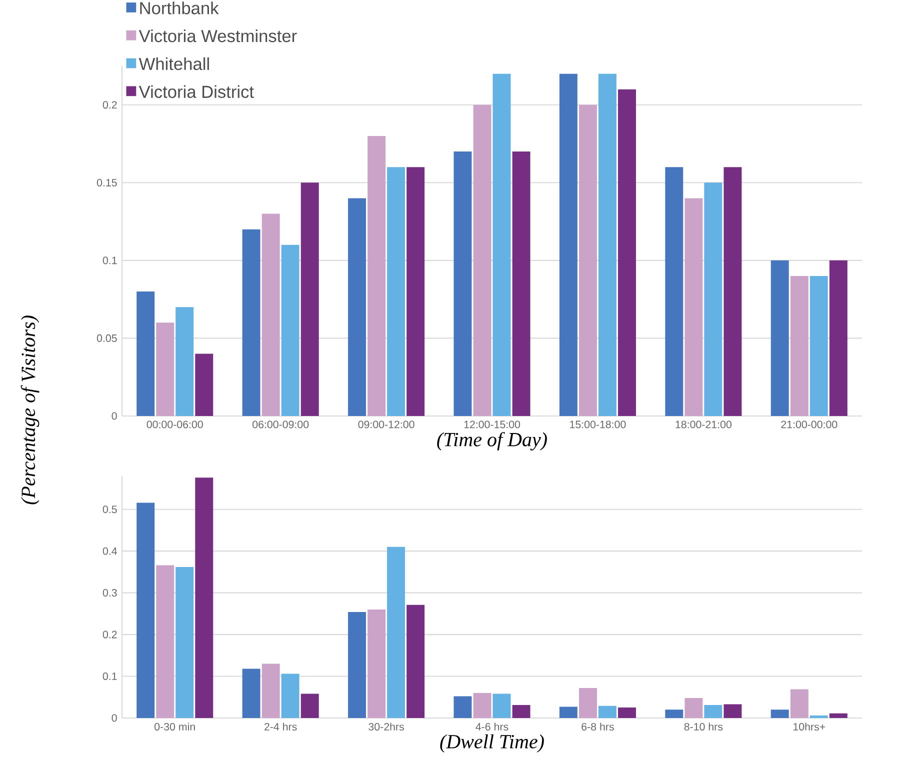  Describe the element at coordinates (30, 410) in the screenshot. I see `y-axis-title: (Percentage of Visitors)` at that location.